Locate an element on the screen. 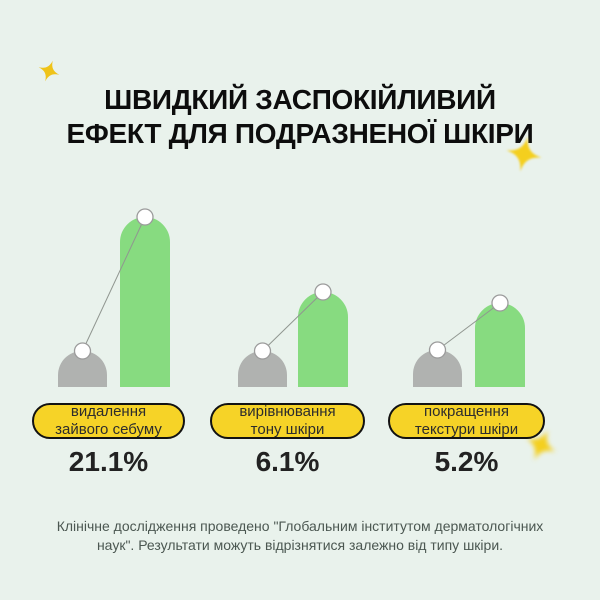 Image resolution: width=600 pixels, height=600 pixels. value-label-sebum: 21.1% is located at coordinates (108, 461).